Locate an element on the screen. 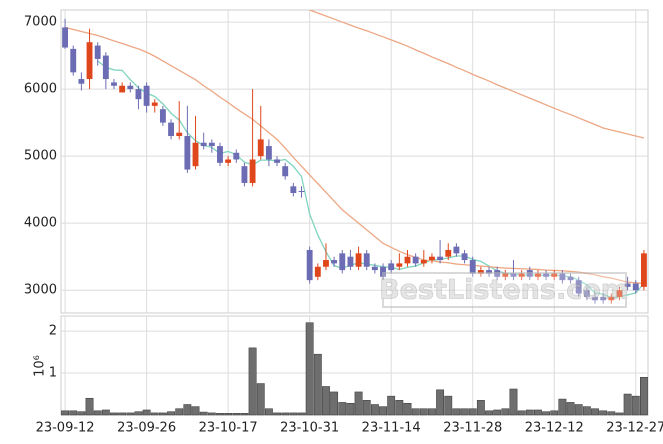 This screenshot has height=444, width=663. y-tick-label: 3000 is located at coordinates (40, 290).